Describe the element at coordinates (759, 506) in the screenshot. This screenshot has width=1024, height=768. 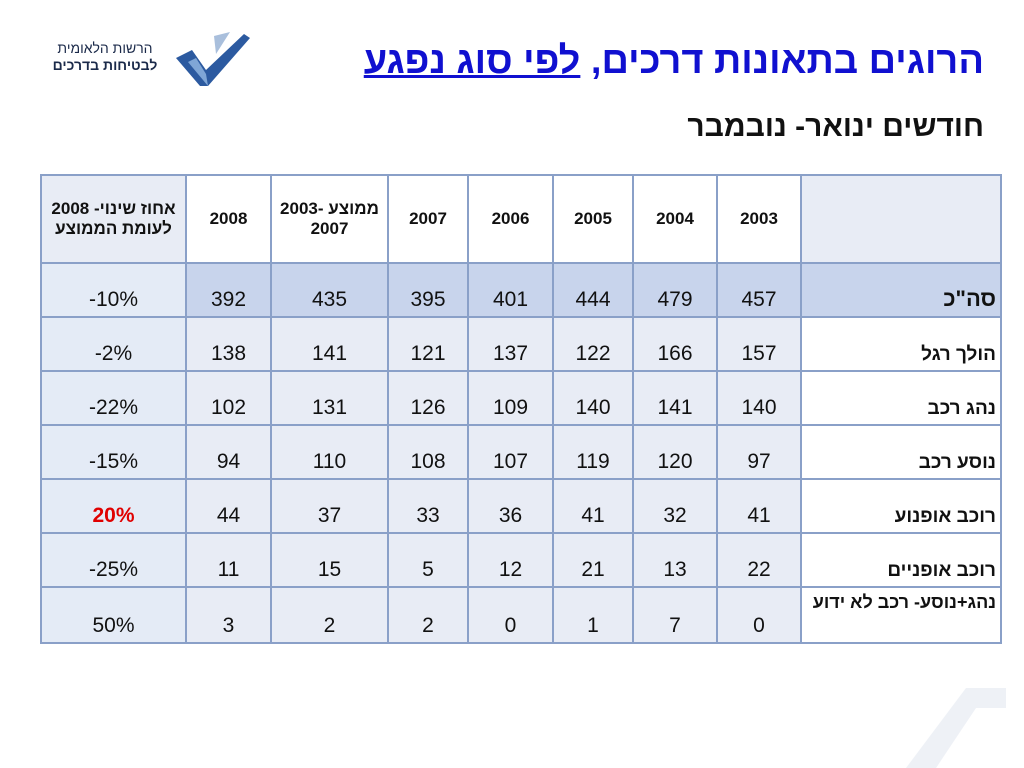
I see `cell-2003: 41` at that location.